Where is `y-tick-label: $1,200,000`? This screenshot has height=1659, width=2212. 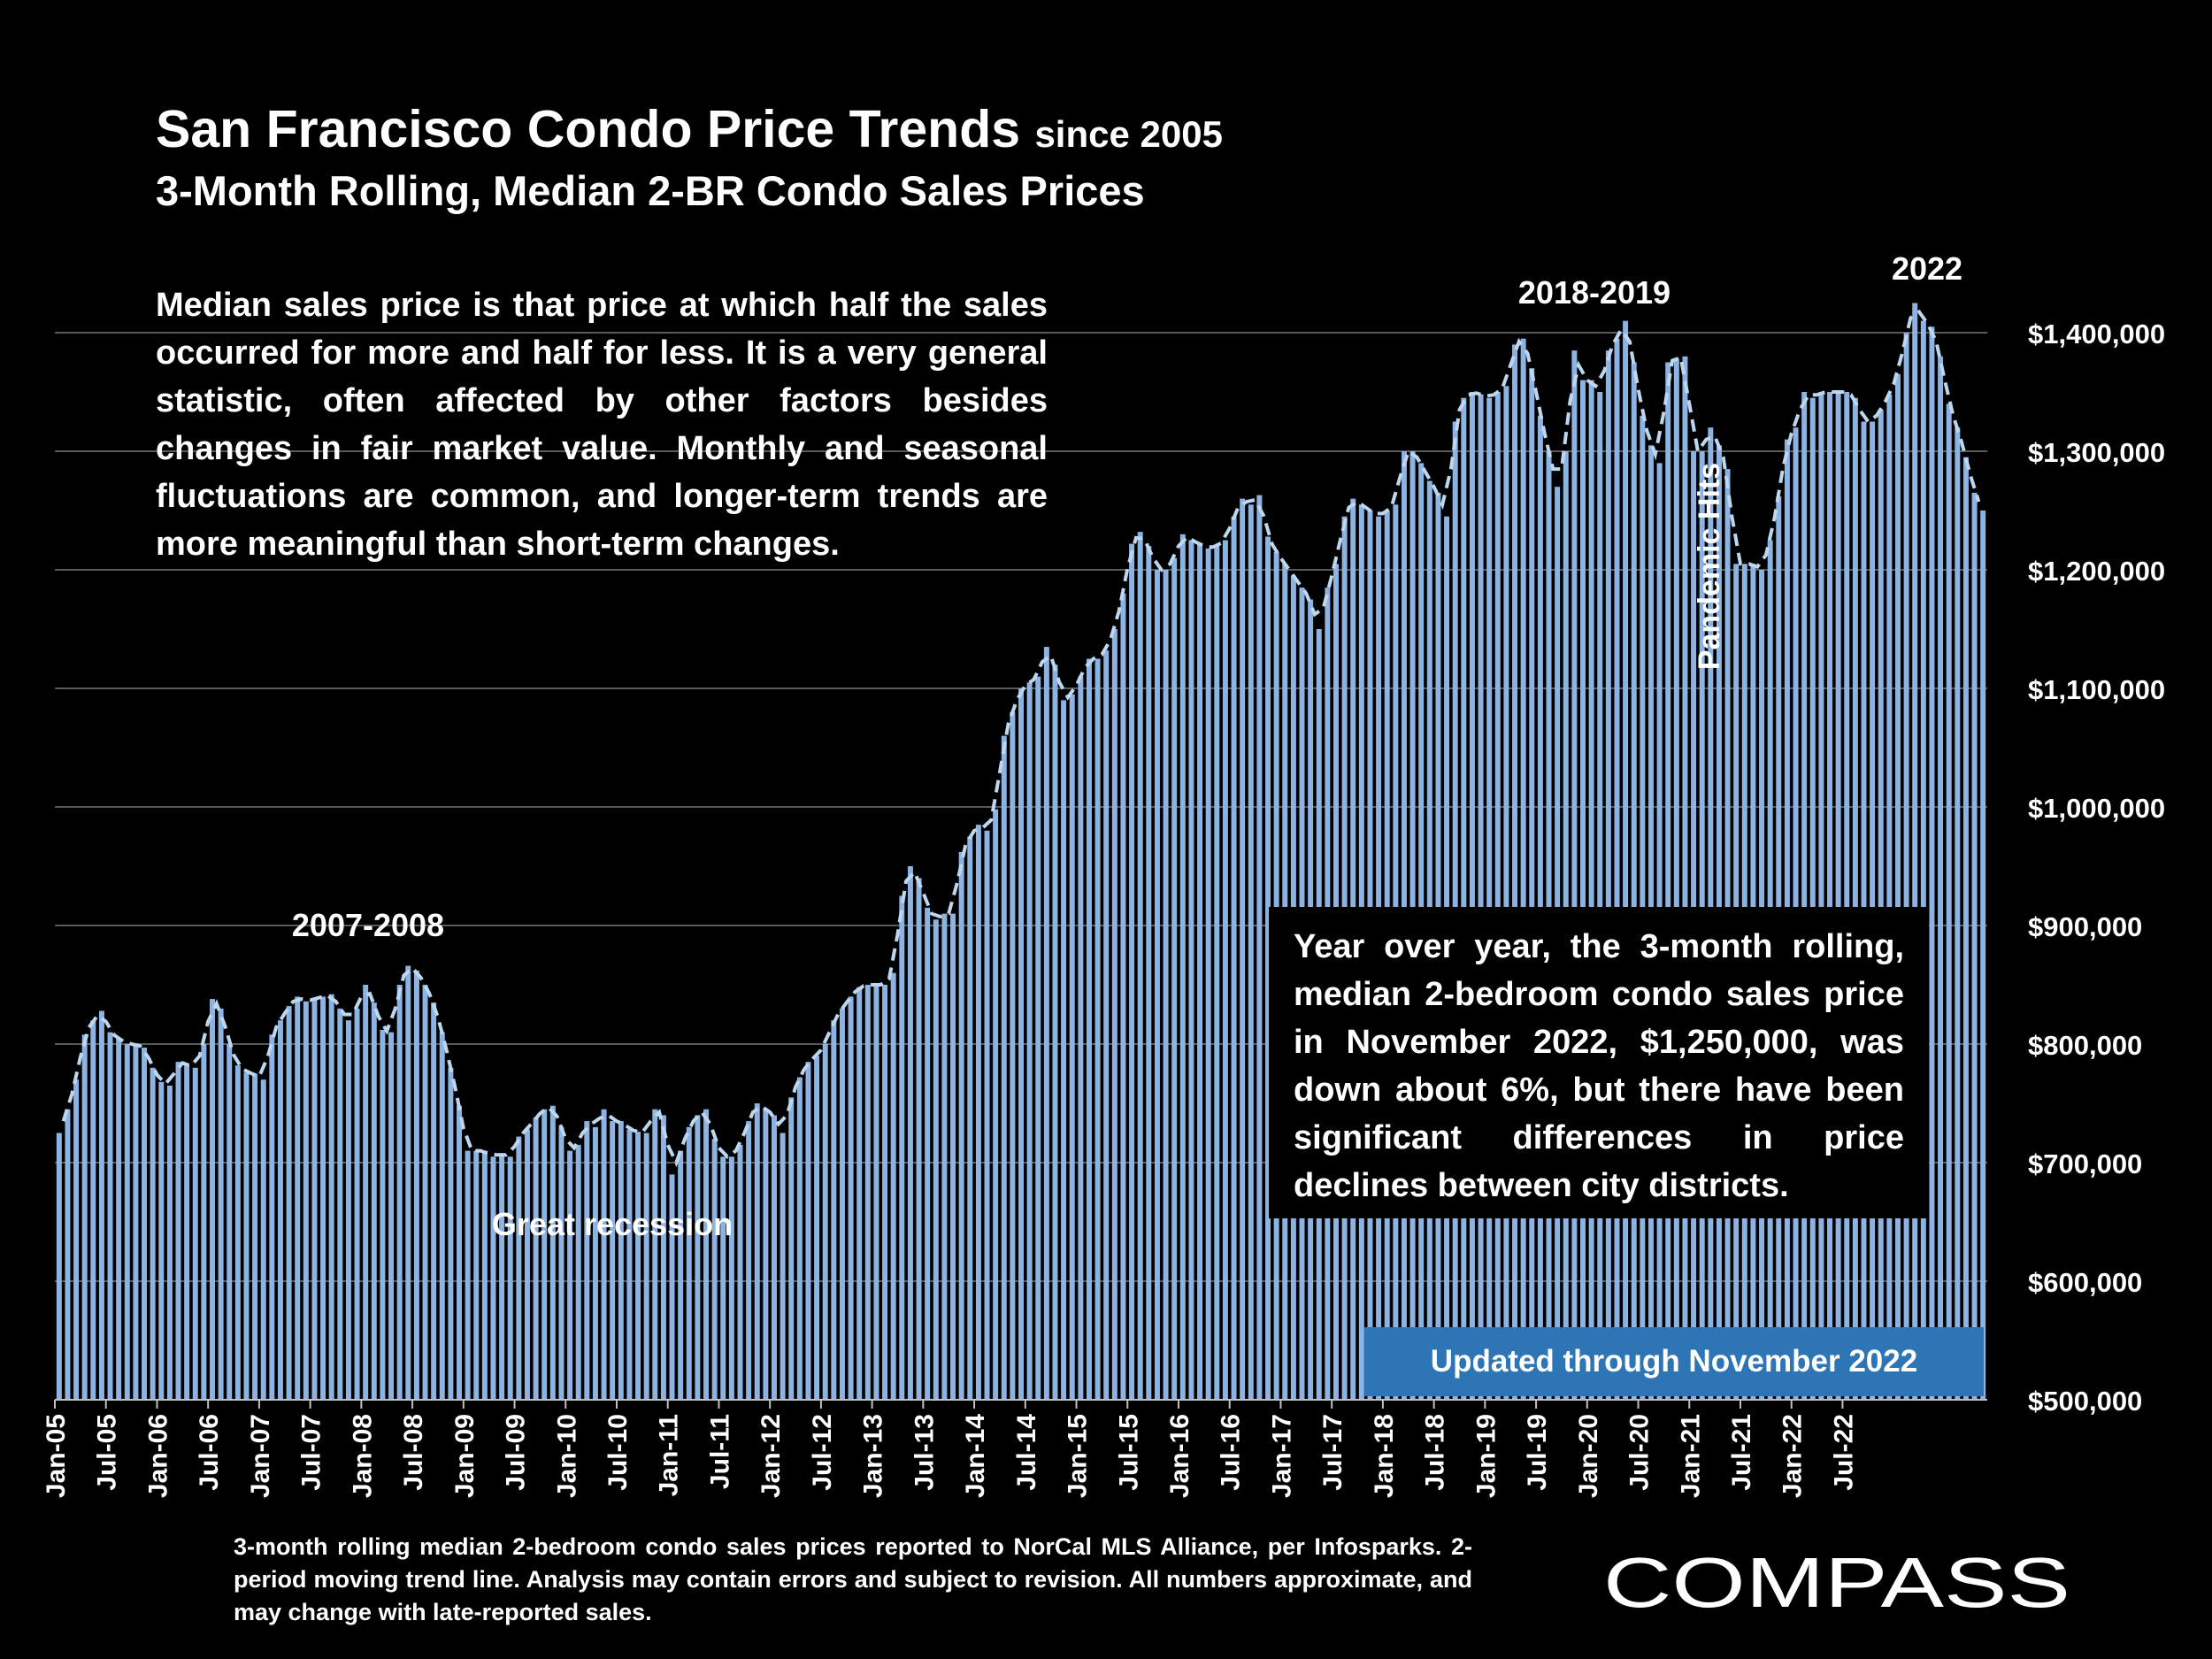
y-tick-label: $1,200,000 is located at coordinates (2096, 572).